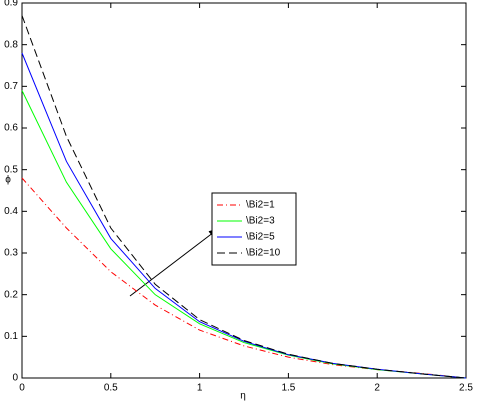 This screenshot has height=404, width=480. Describe the element at coordinates (11, 211) in the screenshot. I see `y-tick-label: 0.4` at that location.